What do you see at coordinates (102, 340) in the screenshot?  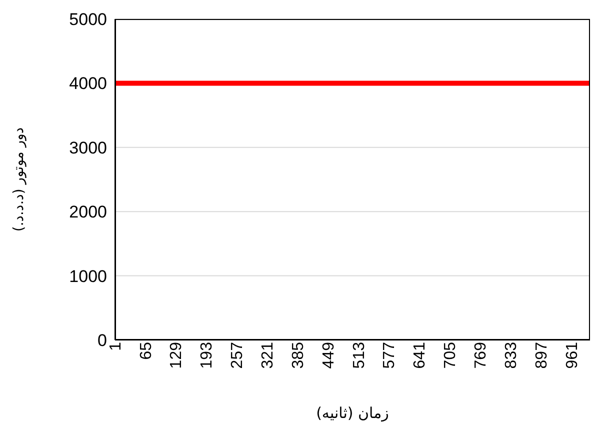 I see `y-tick-label: 0` at bounding box center [102, 340].